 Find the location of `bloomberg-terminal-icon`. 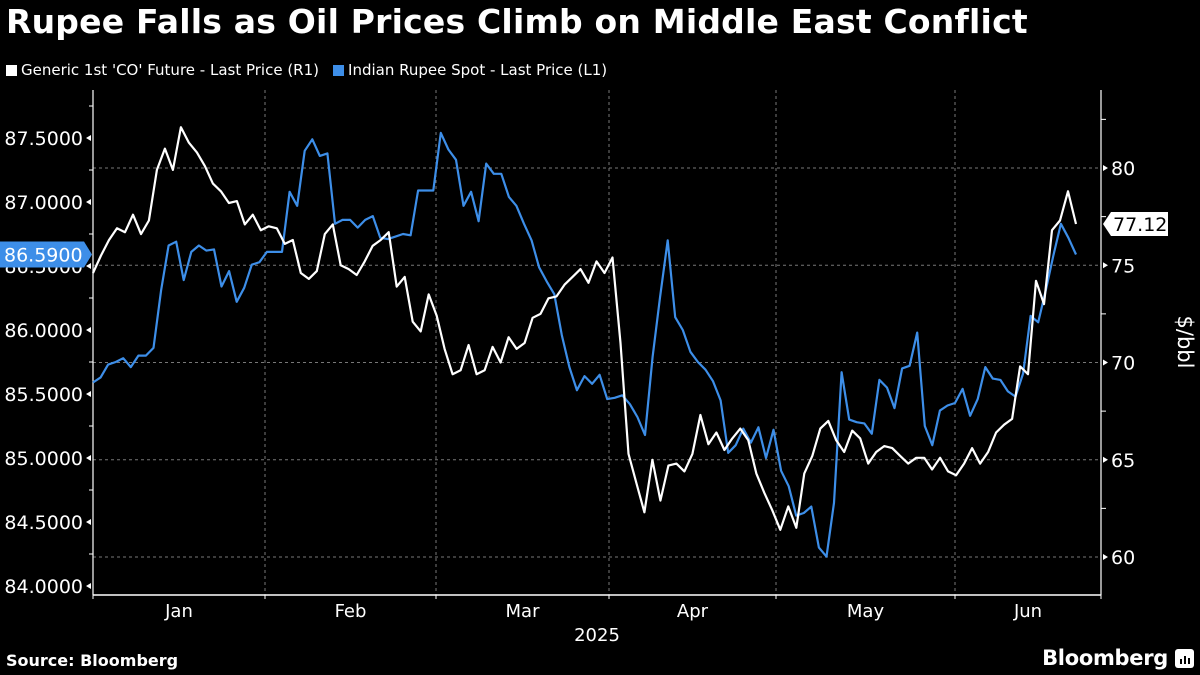

bloomberg-terminal-icon is located at coordinates (1184, 658).